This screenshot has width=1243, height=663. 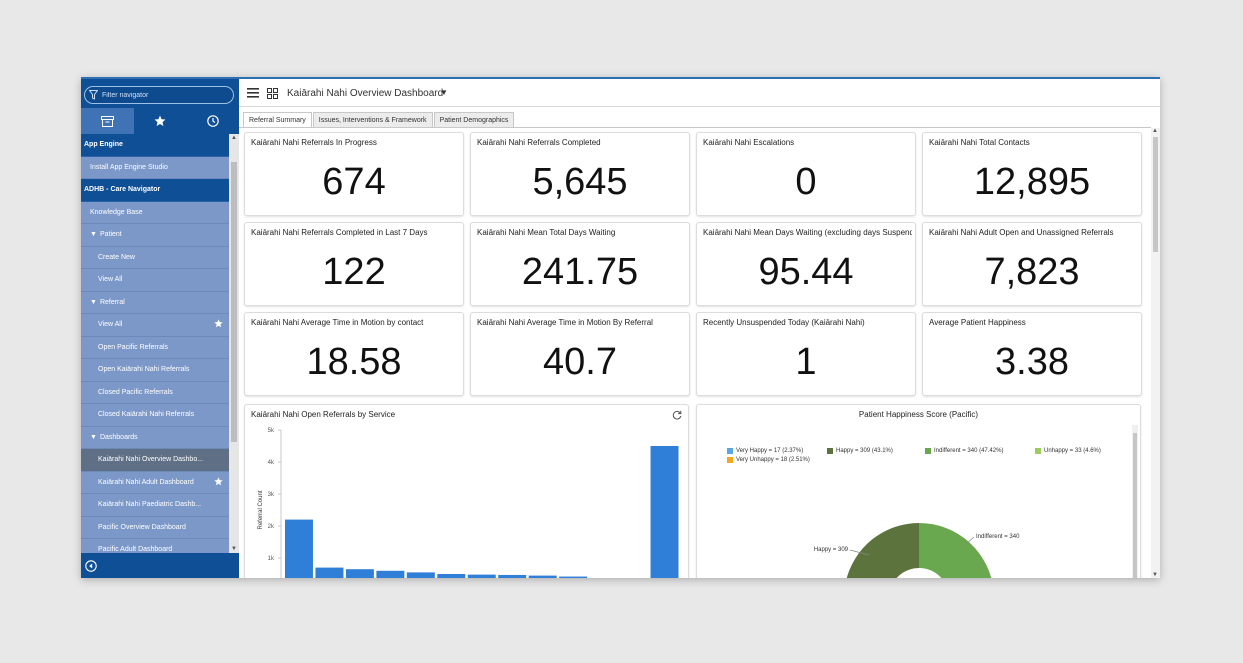 What do you see at coordinates (91, 566) in the screenshot?
I see `collapse-navigator-icon` at bounding box center [91, 566].